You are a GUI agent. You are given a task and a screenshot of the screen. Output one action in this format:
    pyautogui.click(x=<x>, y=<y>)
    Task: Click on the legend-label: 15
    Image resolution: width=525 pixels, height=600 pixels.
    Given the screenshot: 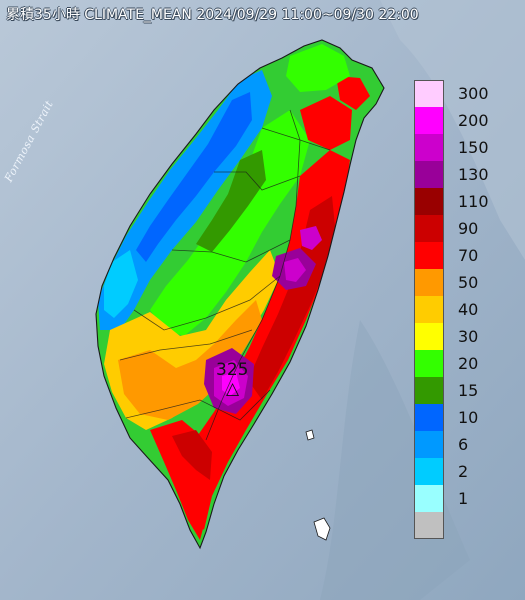 What is the action you would take?
    pyautogui.click(x=468, y=390)
    